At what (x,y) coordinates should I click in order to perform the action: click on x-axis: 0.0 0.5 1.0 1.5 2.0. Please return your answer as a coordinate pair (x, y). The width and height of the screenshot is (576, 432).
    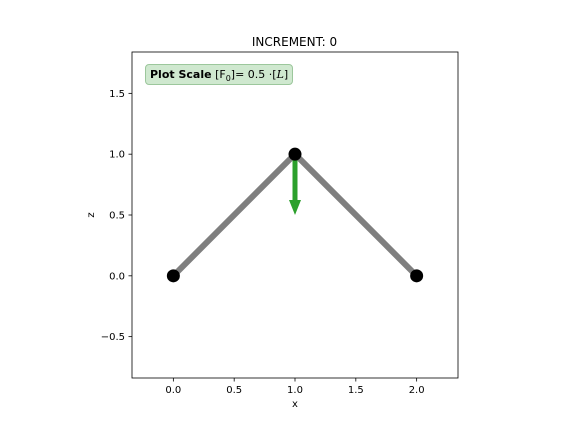
    Looking at the image, I should click on (295, 387).